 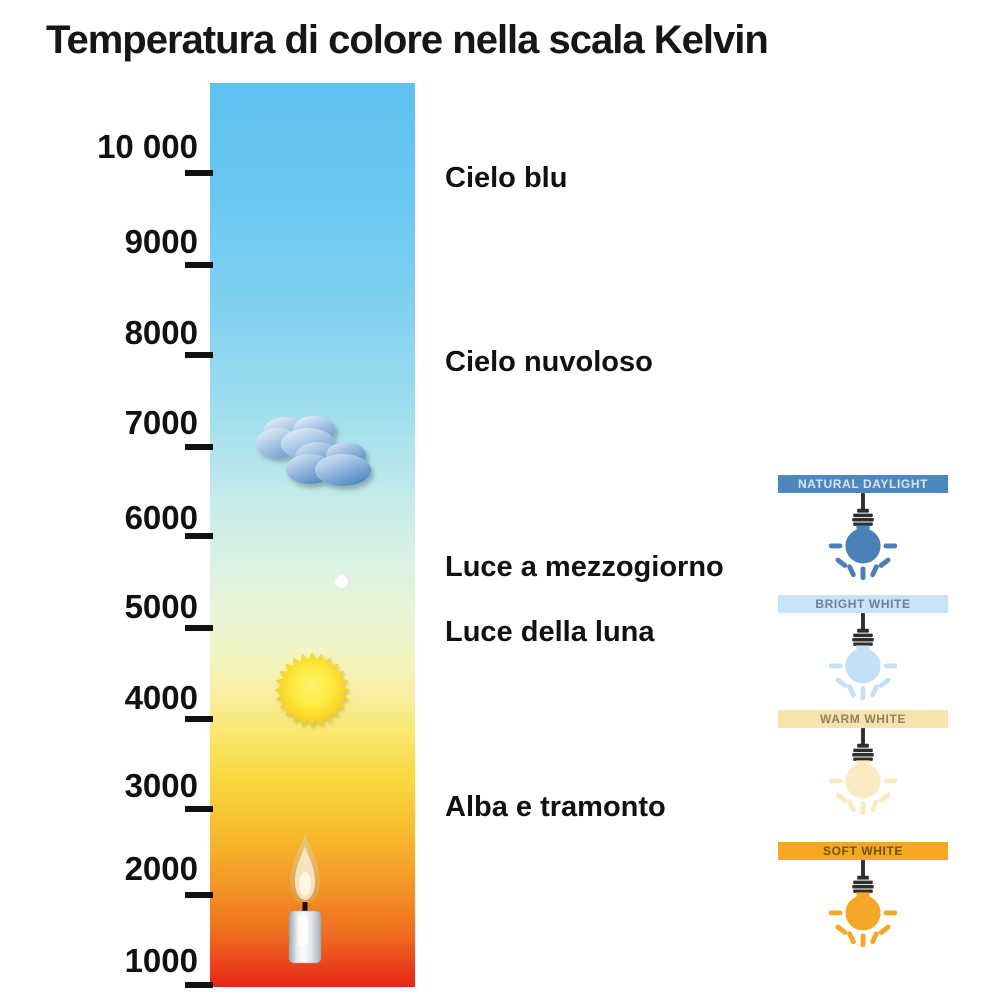 What do you see at coordinates (161, 606) in the screenshot?
I see `scale-label-5000: 5000` at bounding box center [161, 606].